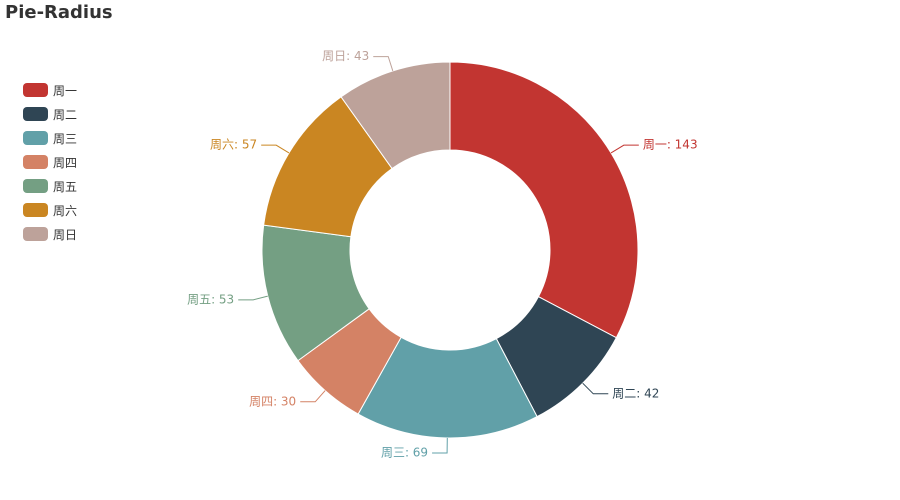 This screenshot has width=900, height=500. I want to click on slice-label-fri: 周五: 53, so click(210, 299).